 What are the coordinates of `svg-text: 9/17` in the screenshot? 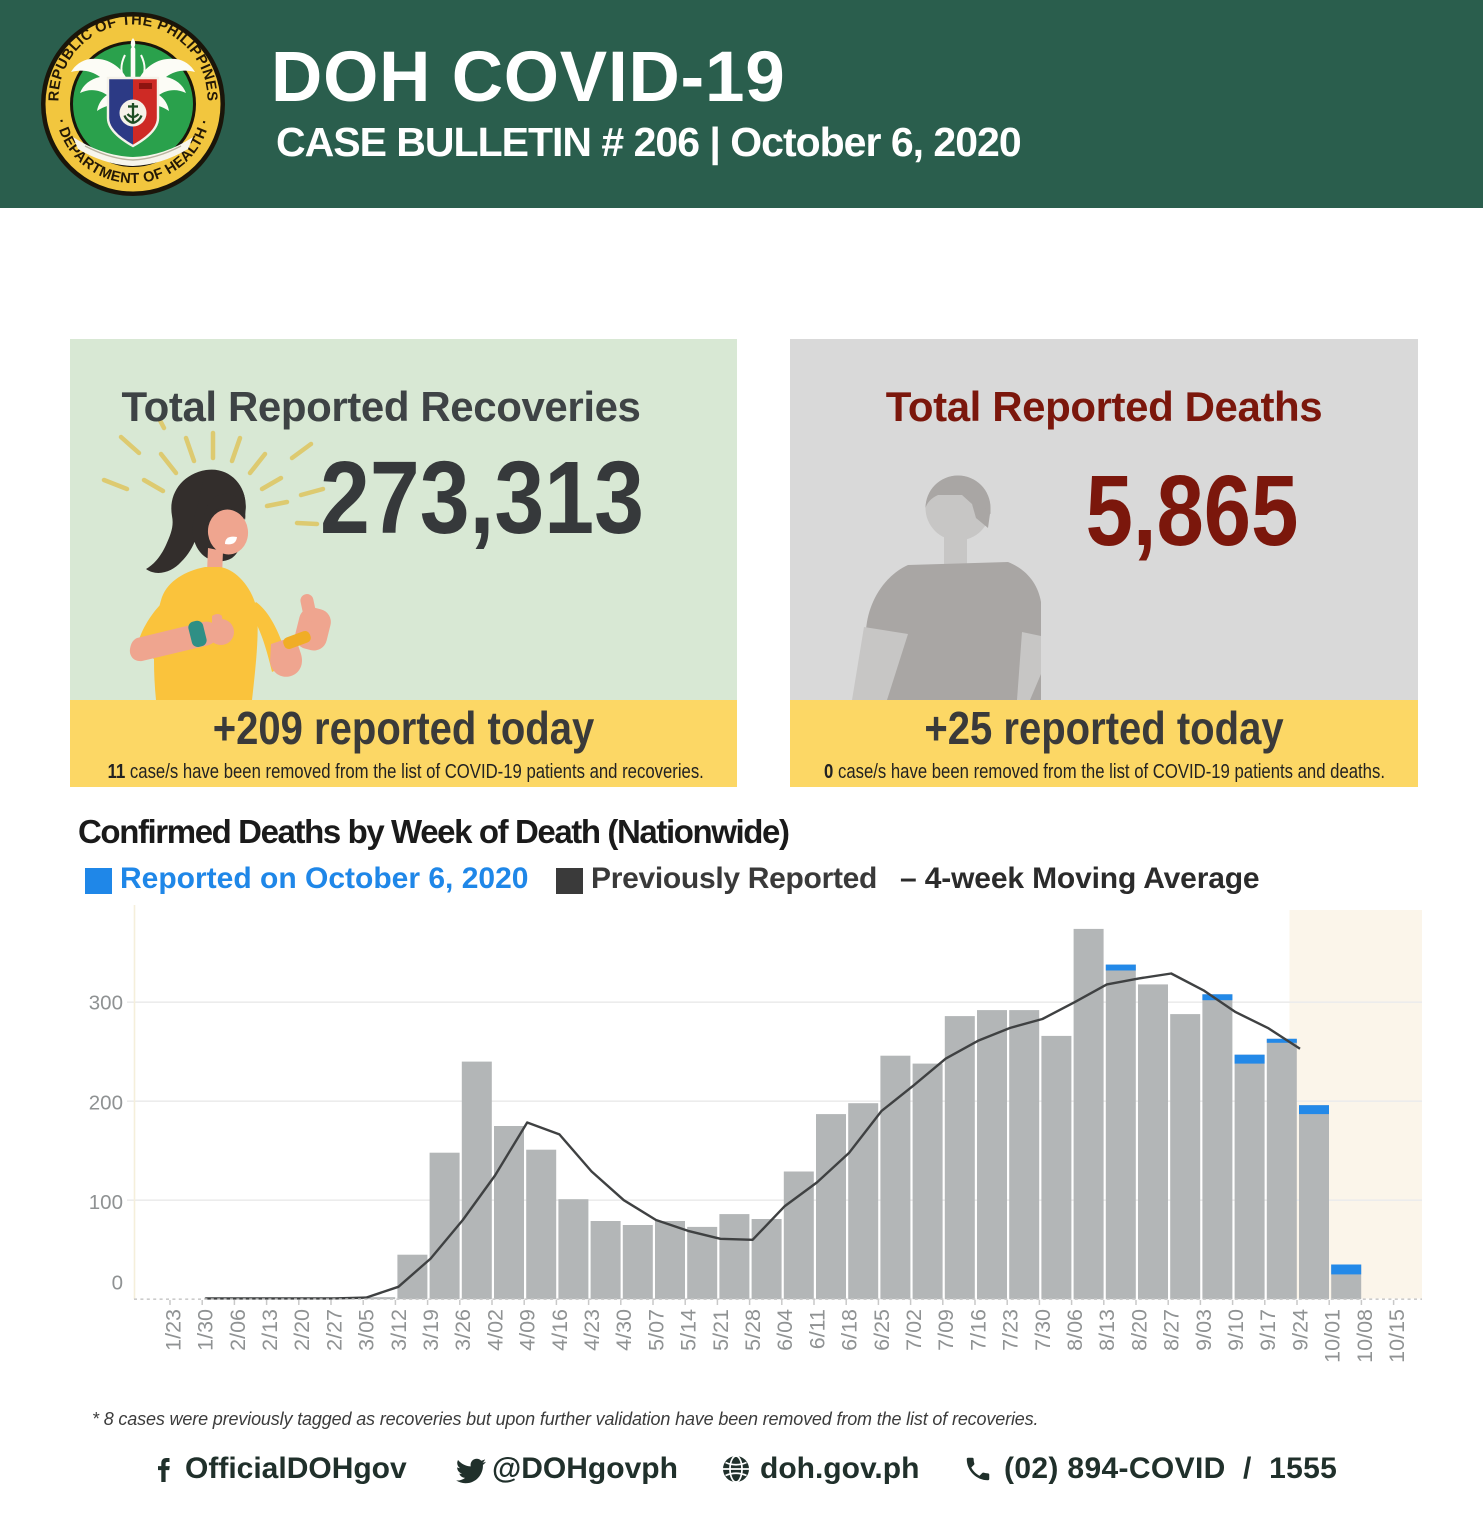 It's located at (1268, 1330).